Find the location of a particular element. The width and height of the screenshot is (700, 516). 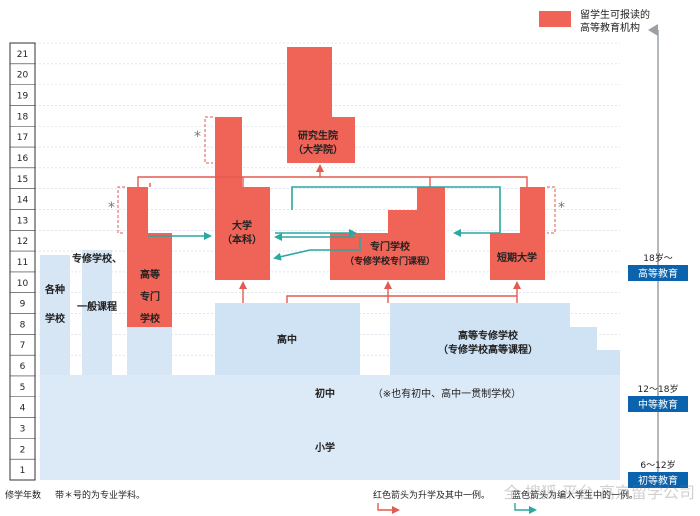

legend-teal-text: 蓝色箭头为编入学生中的一例。 is located at coordinates (575, 495).